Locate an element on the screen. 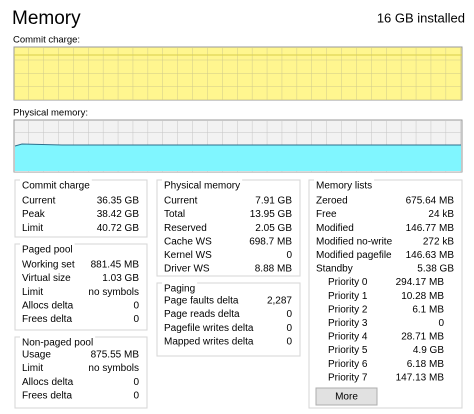  group-title: Memory lists is located at coordinates (344, 186).